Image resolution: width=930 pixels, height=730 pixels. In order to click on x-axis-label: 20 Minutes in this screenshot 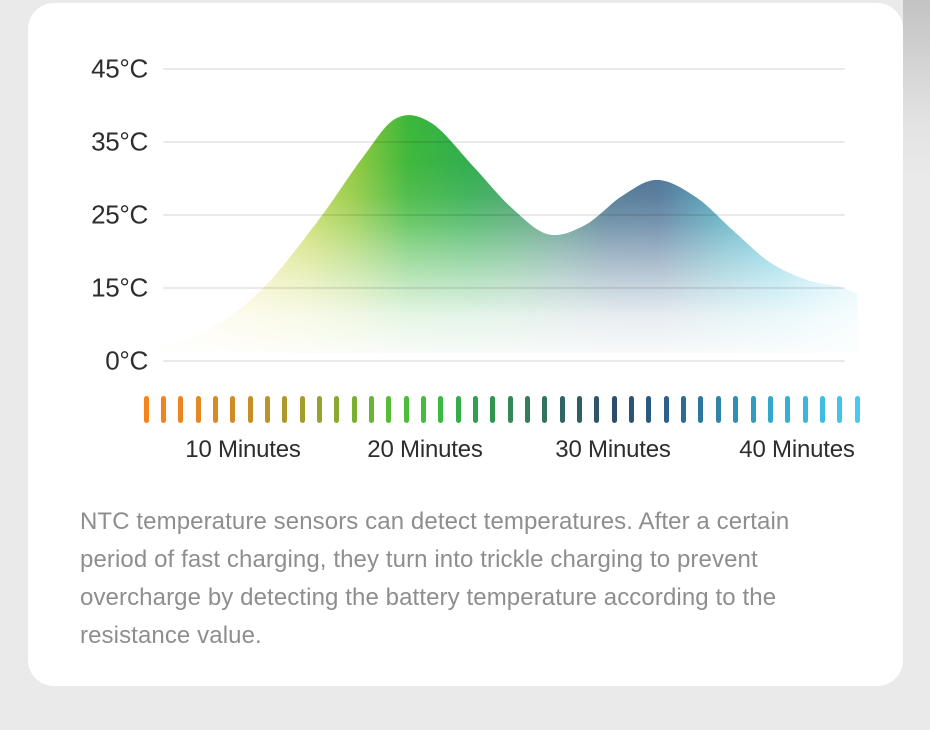, I will do `click(425, 449)`.